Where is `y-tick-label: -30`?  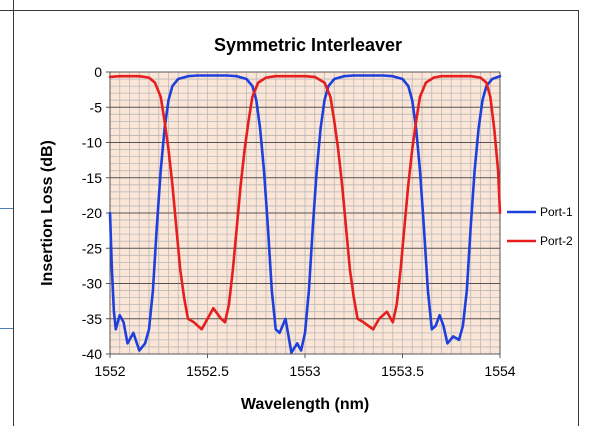 y-tick-label: -30 is located at coordinates (92, 284).